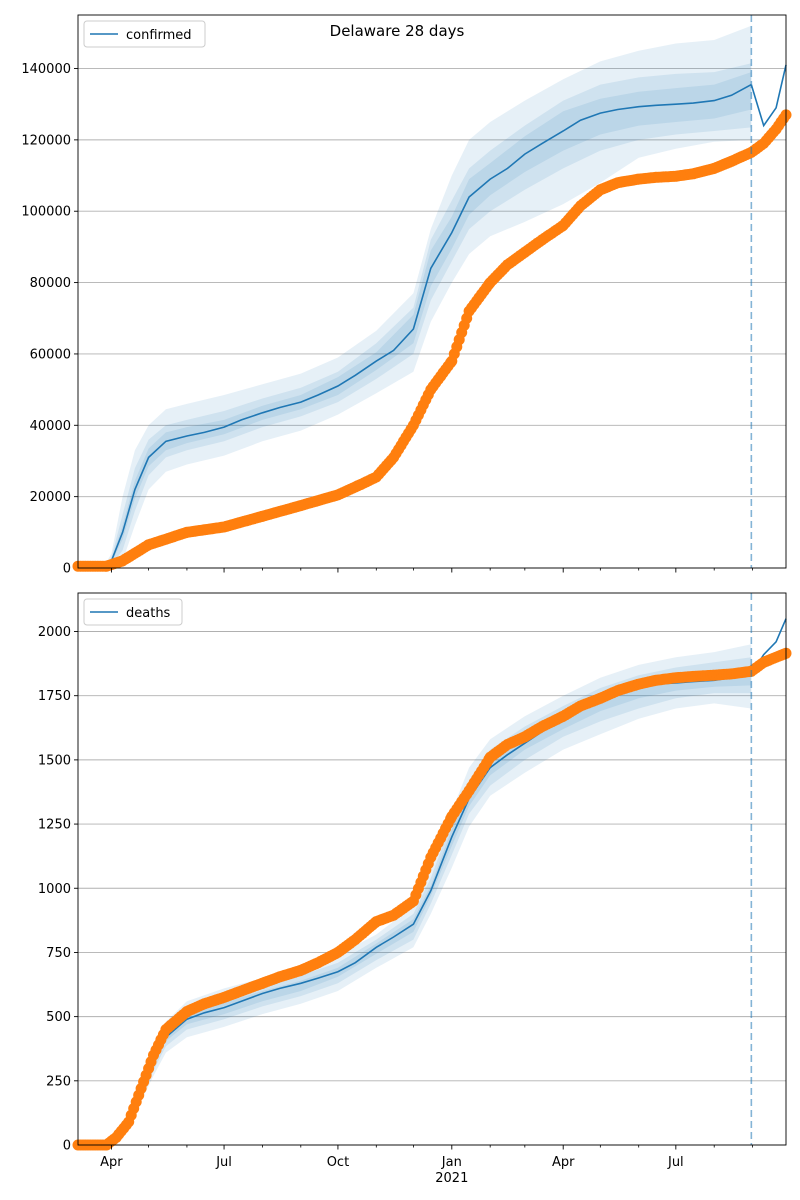 The height and width of the screenshot is (1200, 800). What do you see at coordinates (451, 1178) in the screenshot?
I see `x-tick-year-label: 2021` at bounding box center [451, 1178].